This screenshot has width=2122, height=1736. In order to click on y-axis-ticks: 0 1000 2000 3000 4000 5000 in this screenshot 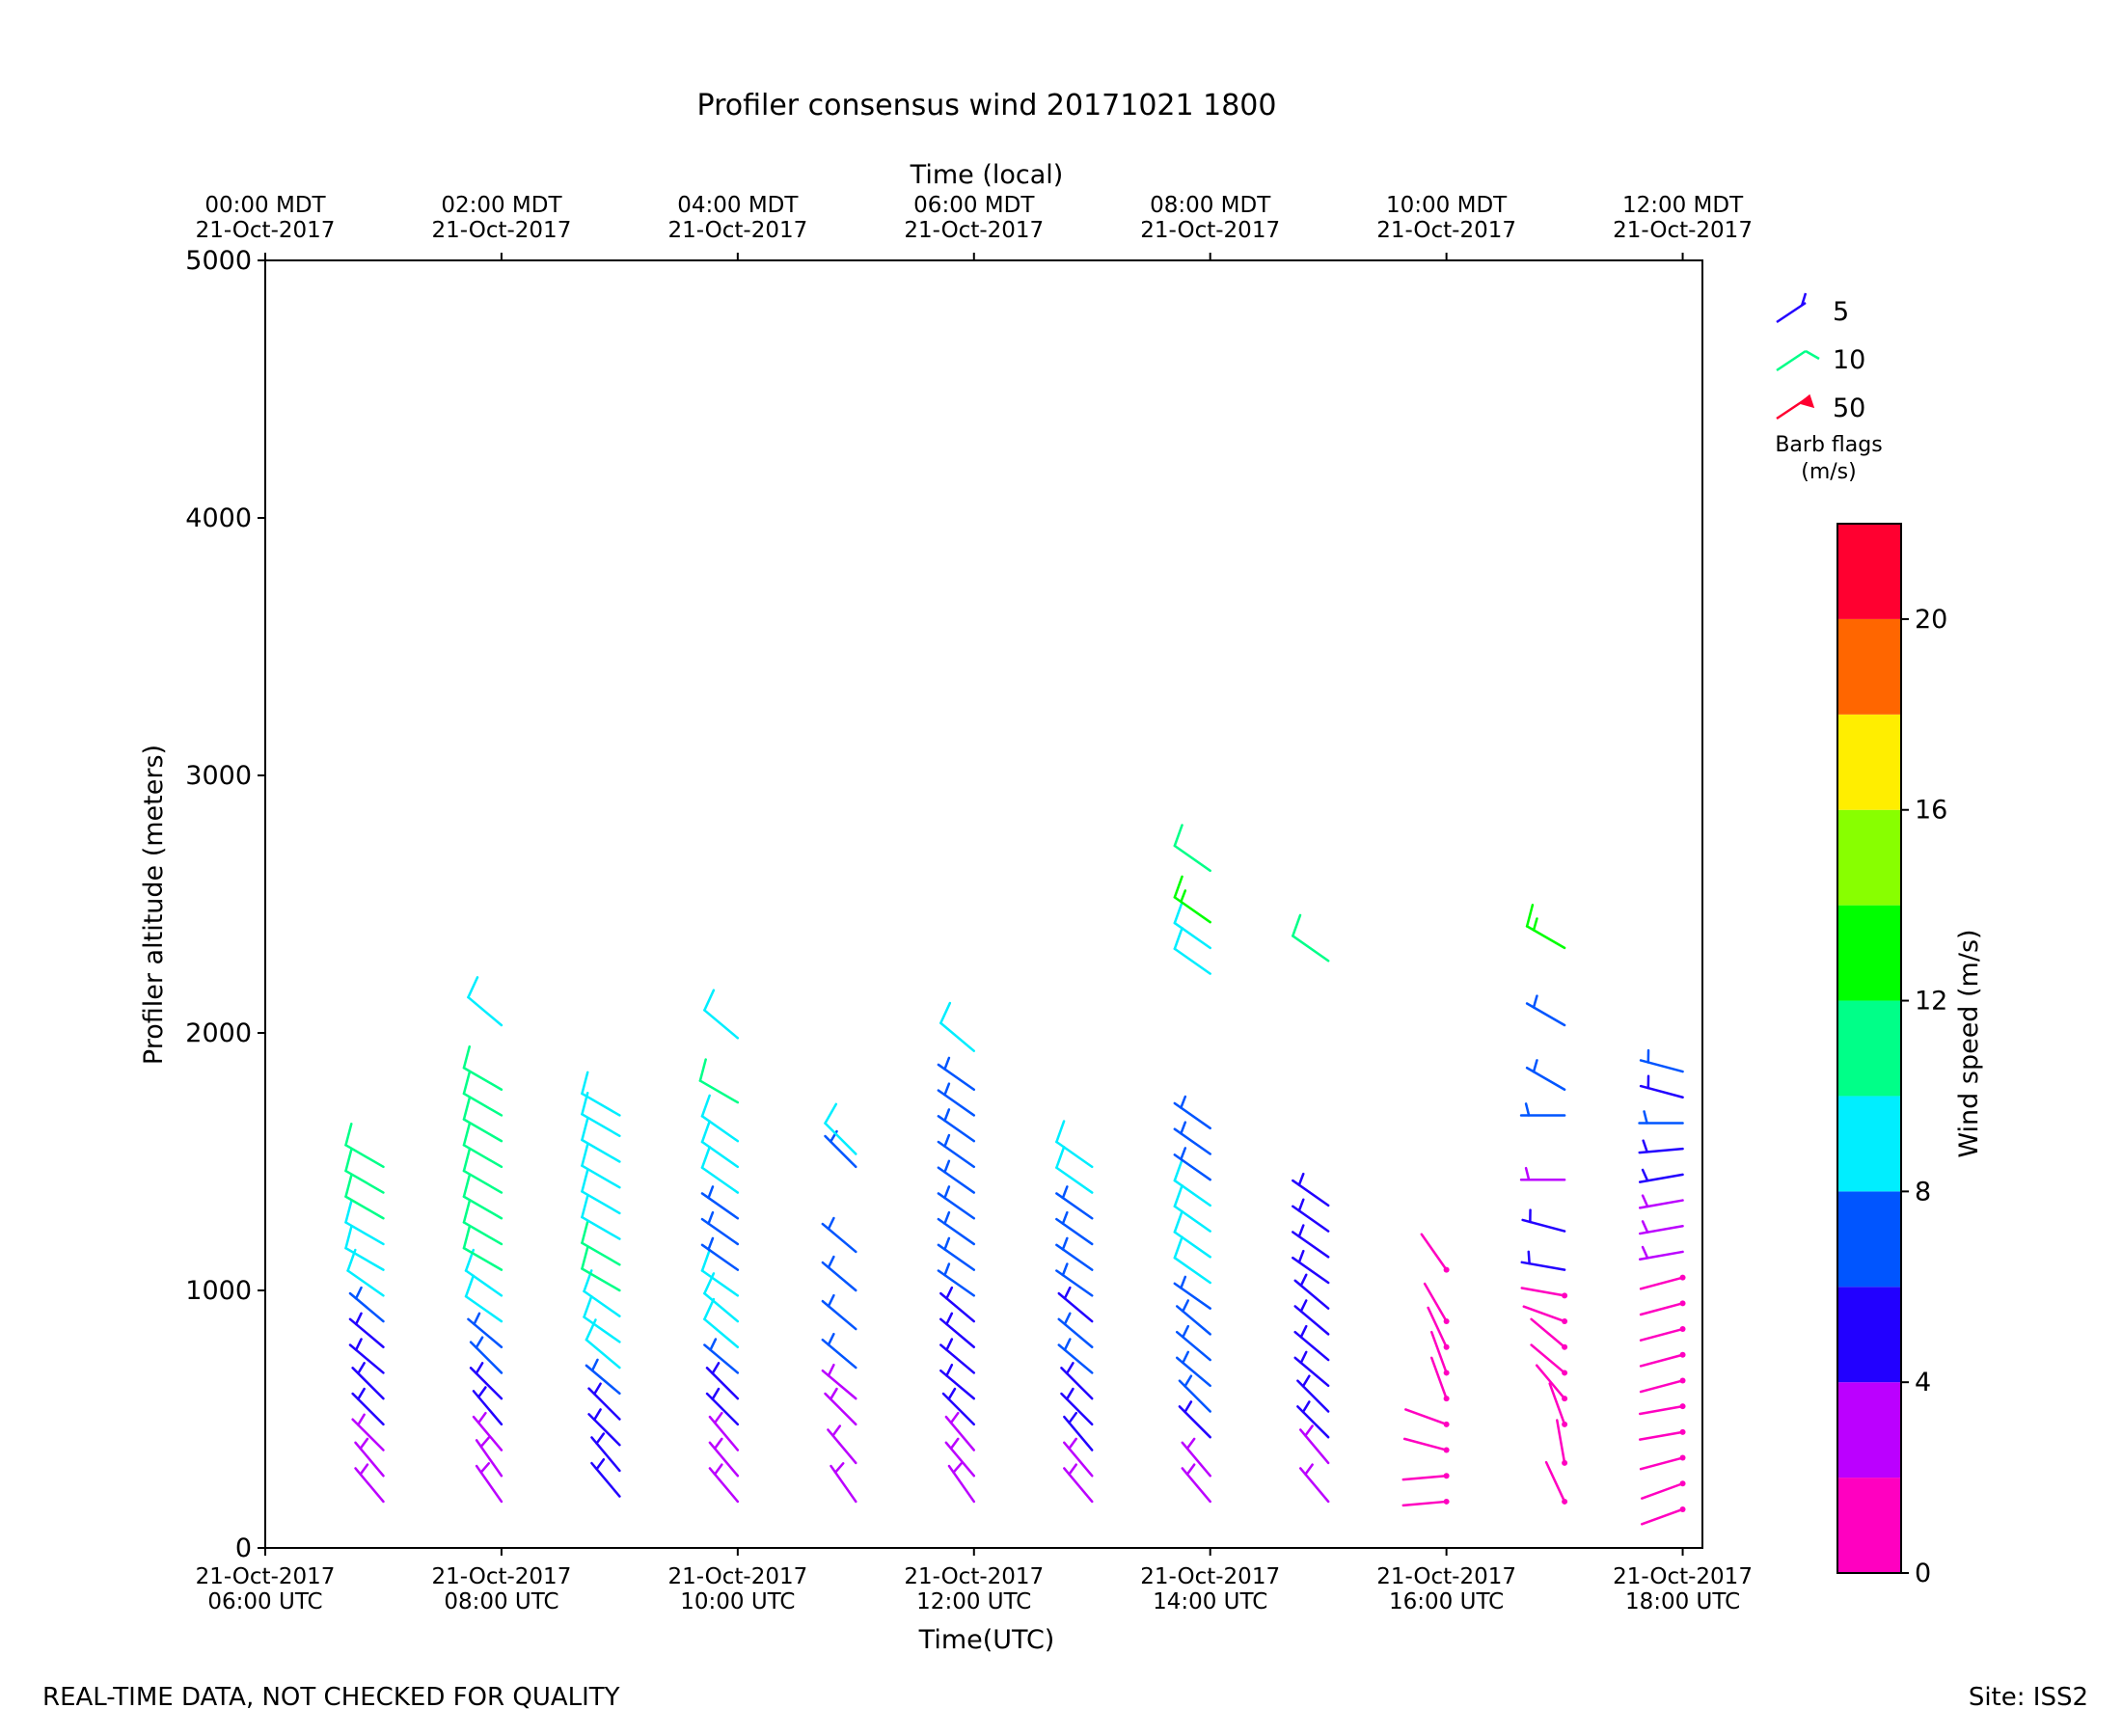, I will do `click(225, 905)`.